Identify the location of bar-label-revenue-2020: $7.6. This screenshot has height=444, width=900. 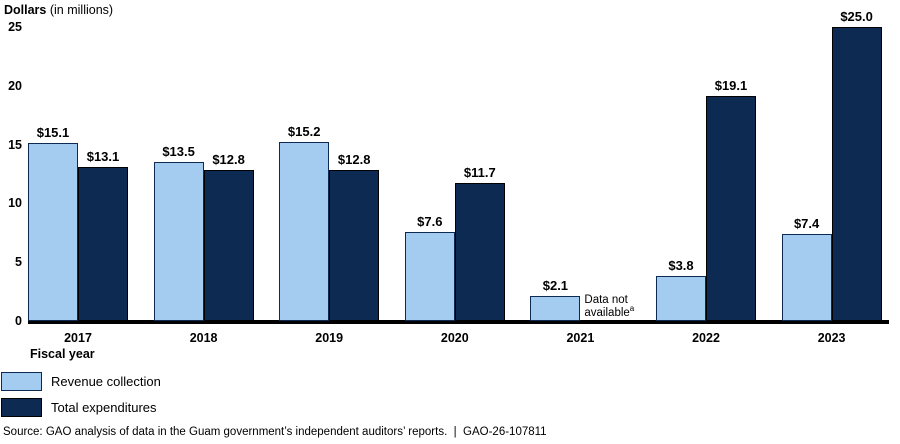
(430, 221).